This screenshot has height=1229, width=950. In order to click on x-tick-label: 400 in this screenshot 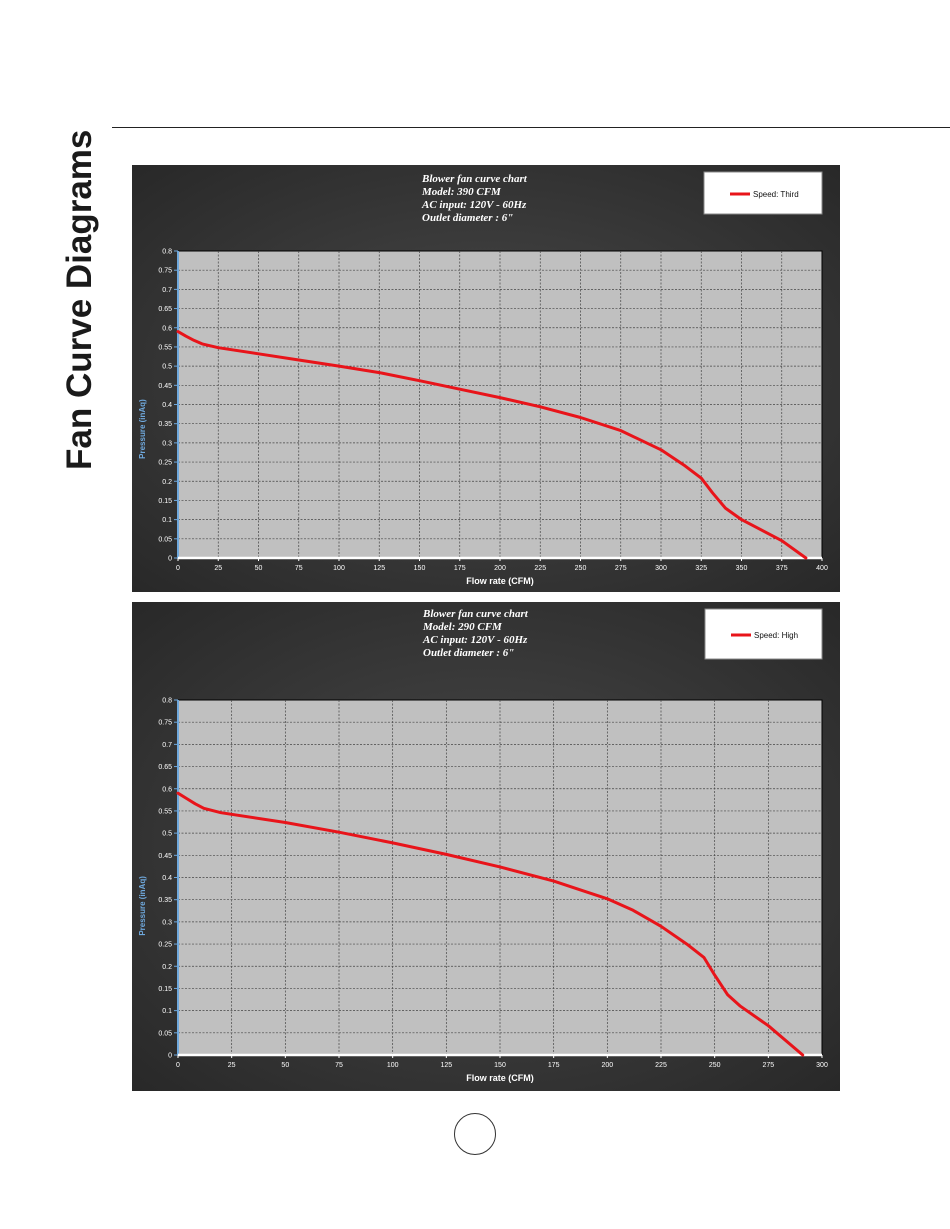, I will do `click(822, 568)`.